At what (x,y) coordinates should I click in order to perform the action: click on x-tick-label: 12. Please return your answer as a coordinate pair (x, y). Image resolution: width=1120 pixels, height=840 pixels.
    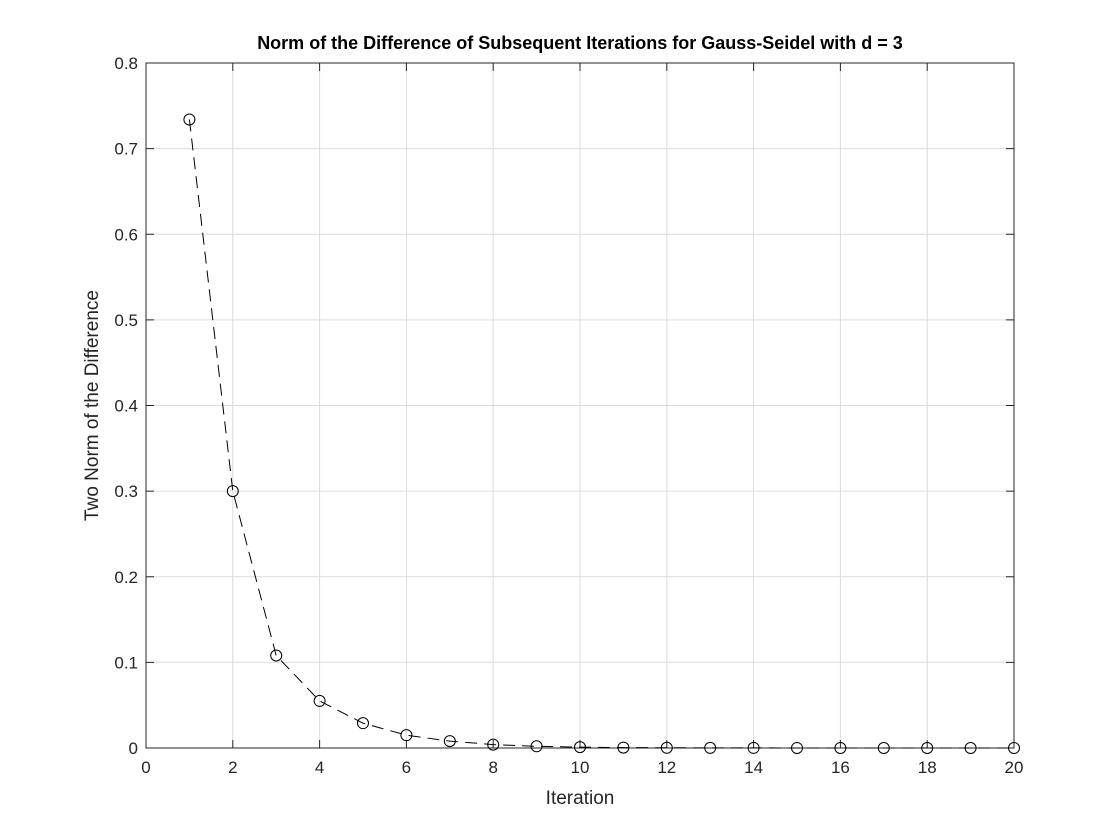
    Looking at the image, I should click on (666, 767).